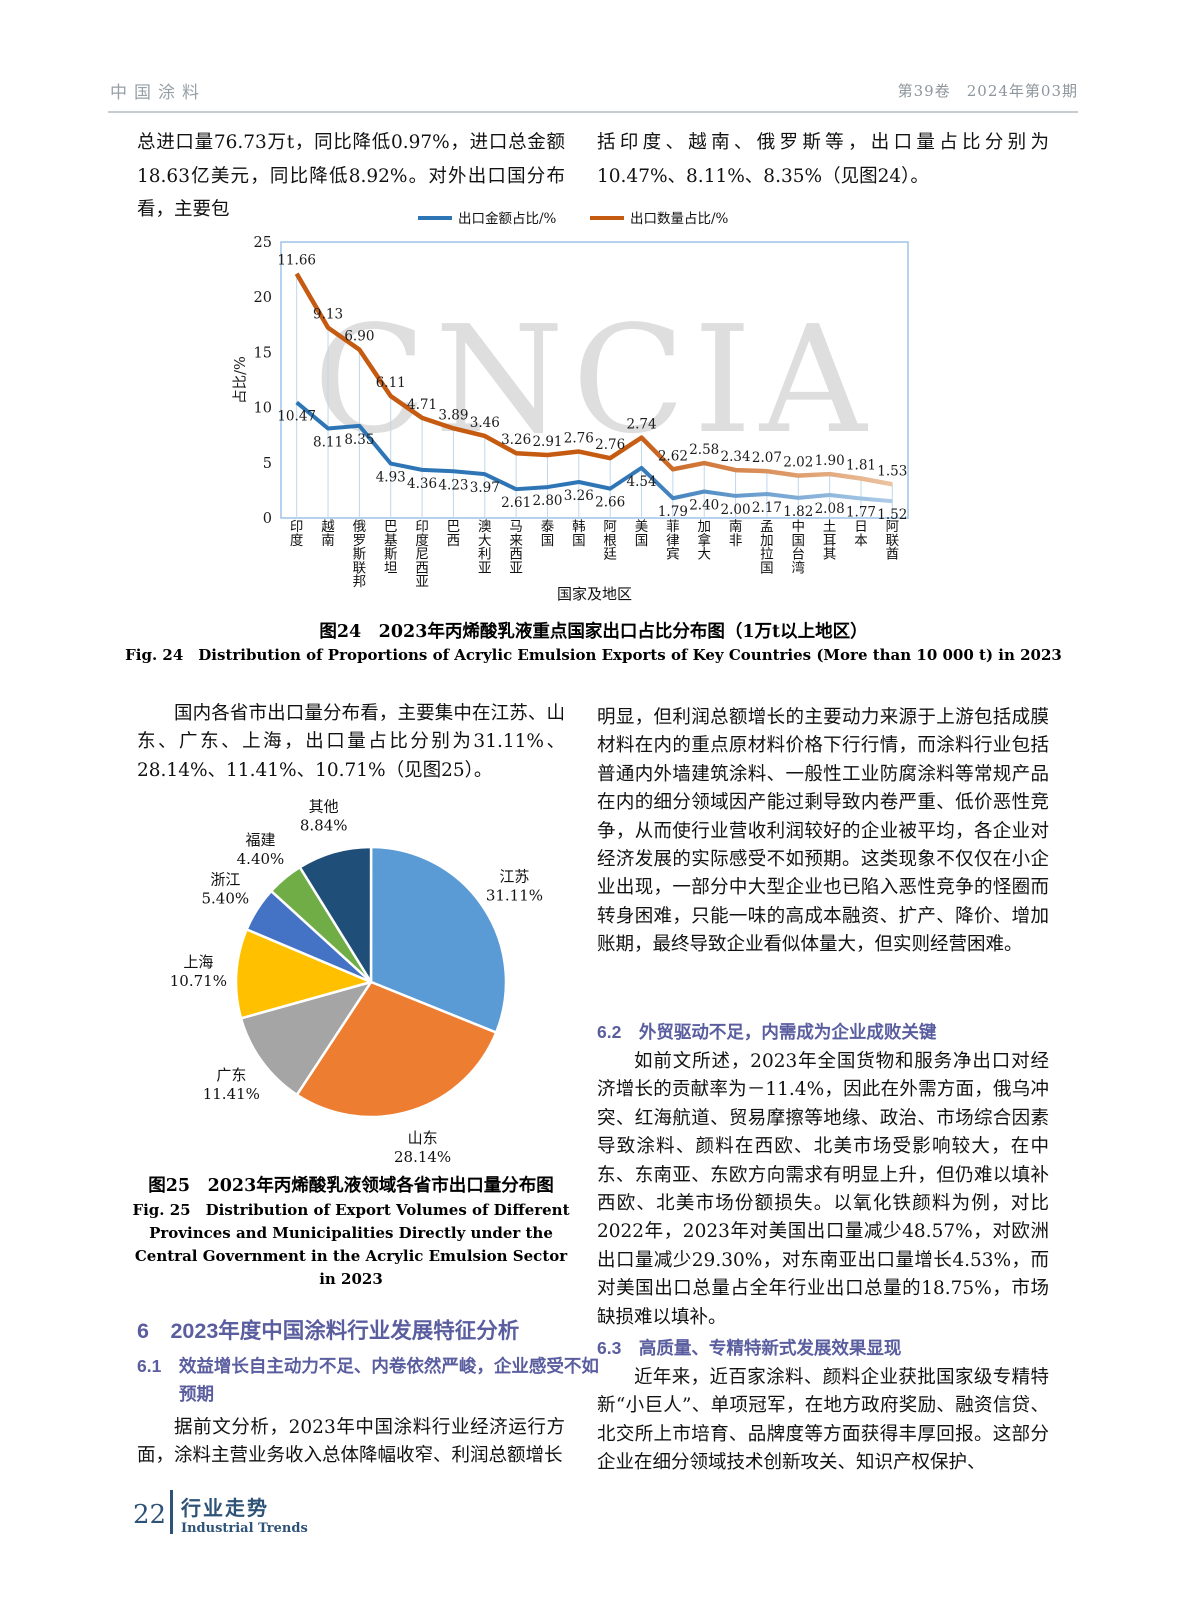 The height and width of the screenshot is (1600, 1187). What do you see at coordinates (453, 415) in the screenshot?
I see `quantity-data-label: 3.89` at bounding box center [453, 415].